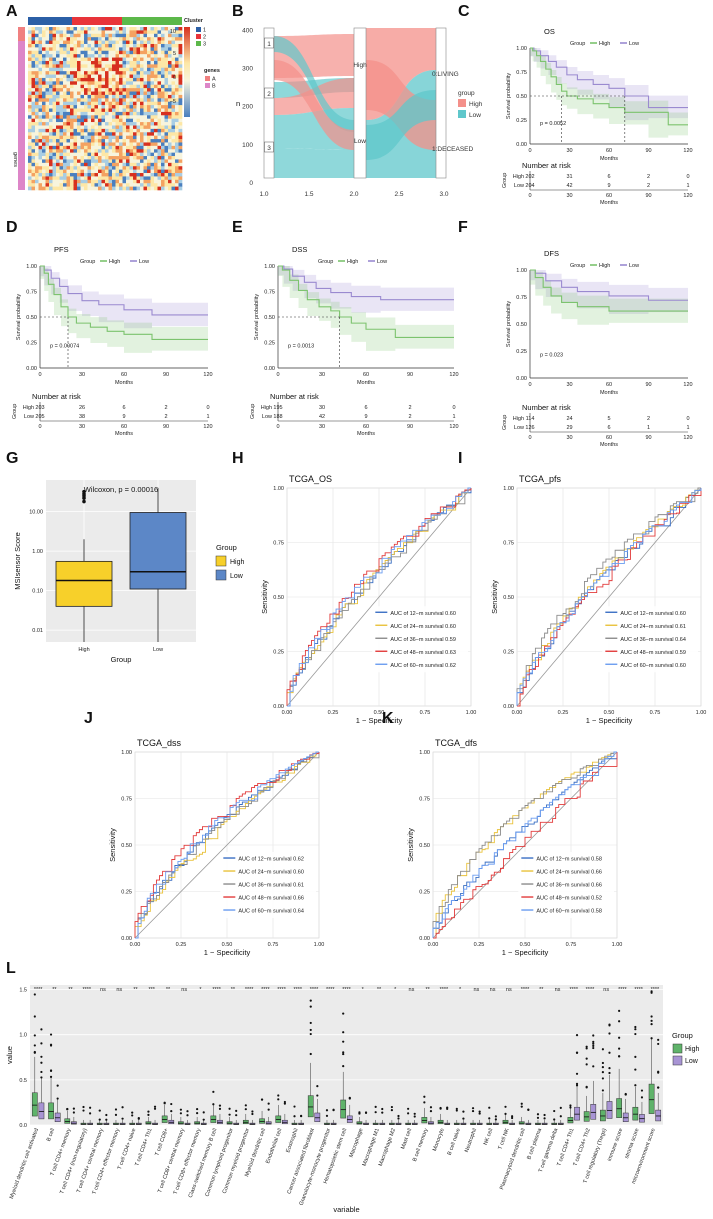 This screenshot has width=713, height=1219. What do you see at coordinates (546, 407) in the screenshot?
I see `risk-title: Number at risk` at bounding box center [546, 407].